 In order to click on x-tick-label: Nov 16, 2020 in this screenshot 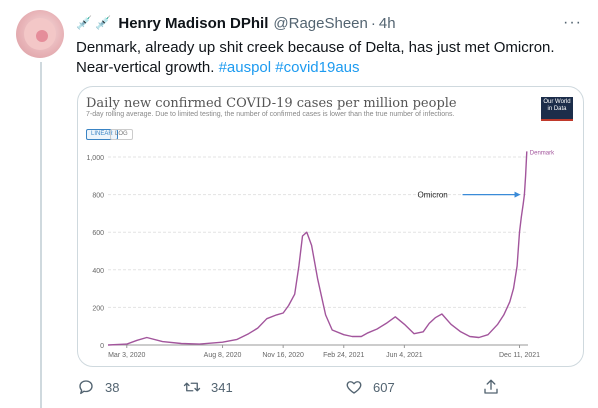, I will do `click(283, 355)`.